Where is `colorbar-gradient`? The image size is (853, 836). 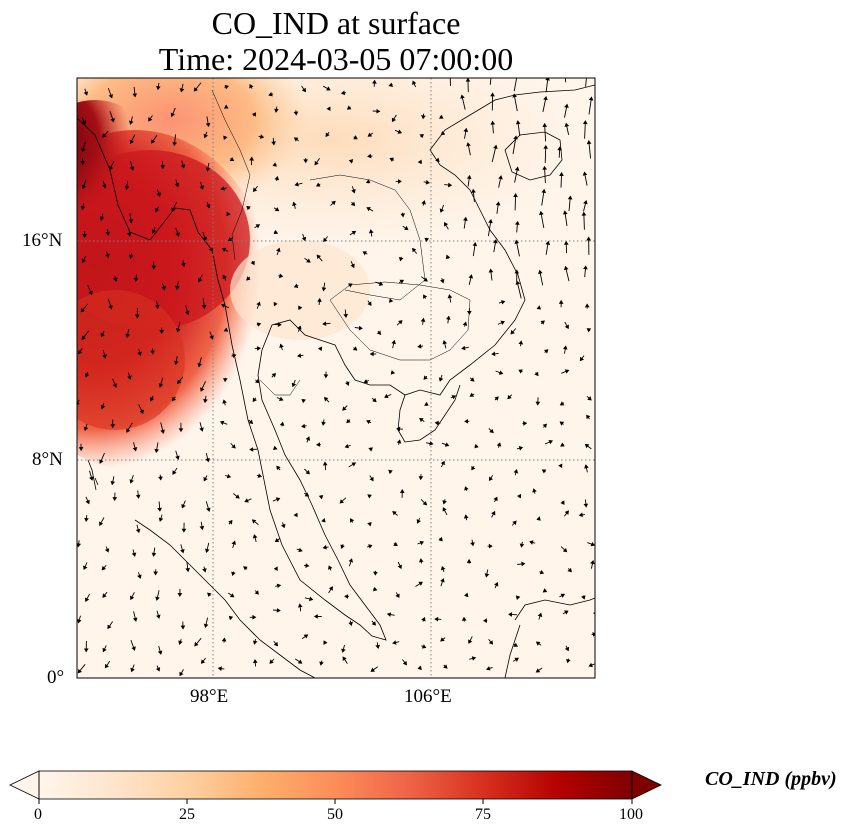 colorbar-gradient is located at coordinates (335, 785).